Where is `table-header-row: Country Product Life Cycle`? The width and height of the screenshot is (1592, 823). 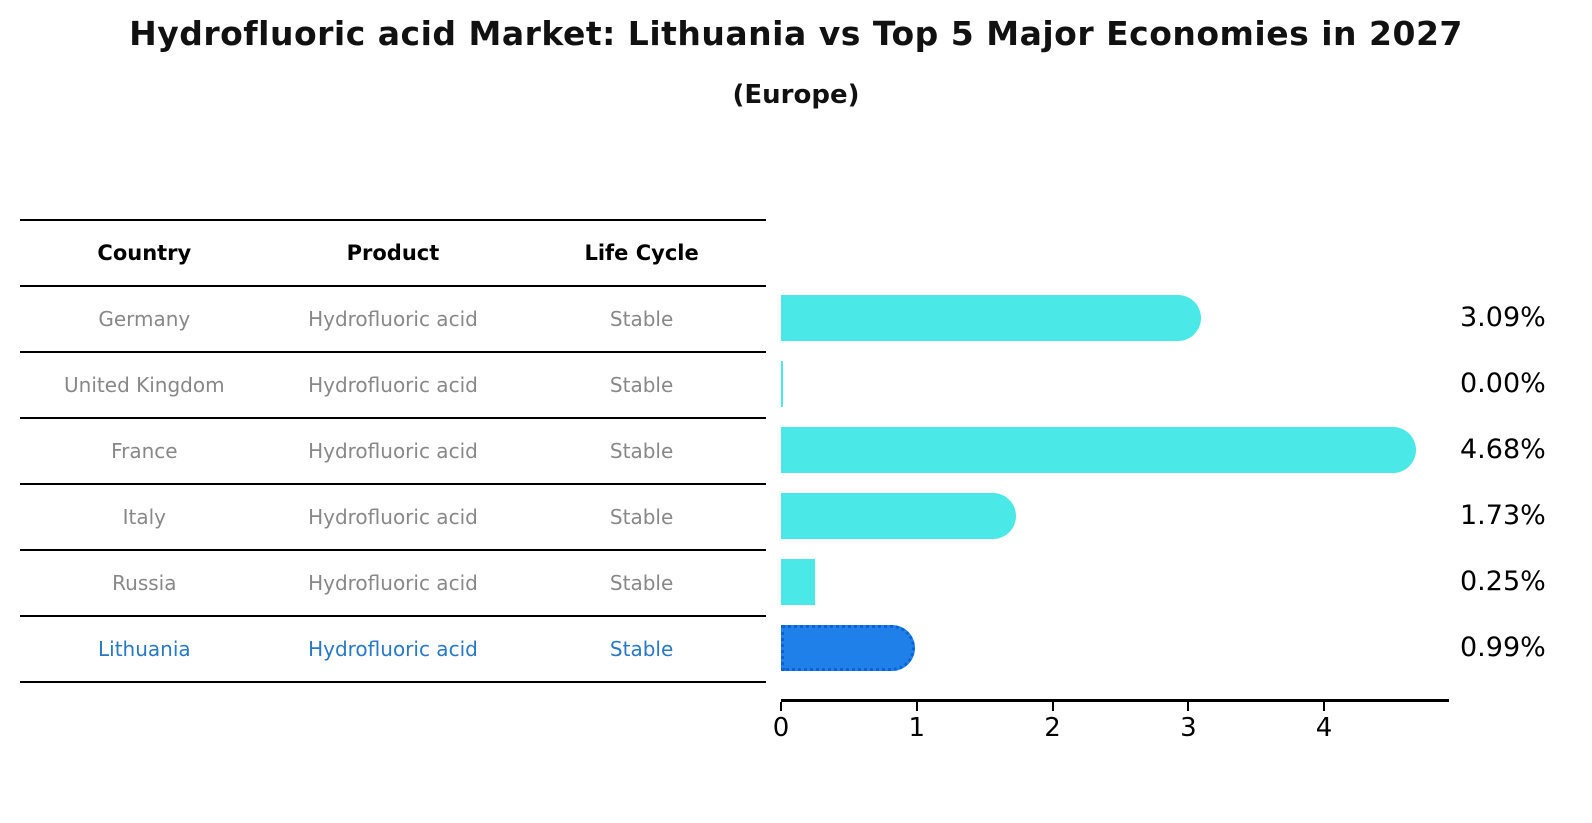 table-header-row: Country Product Life Cycle is located at coordinates (393, 254).